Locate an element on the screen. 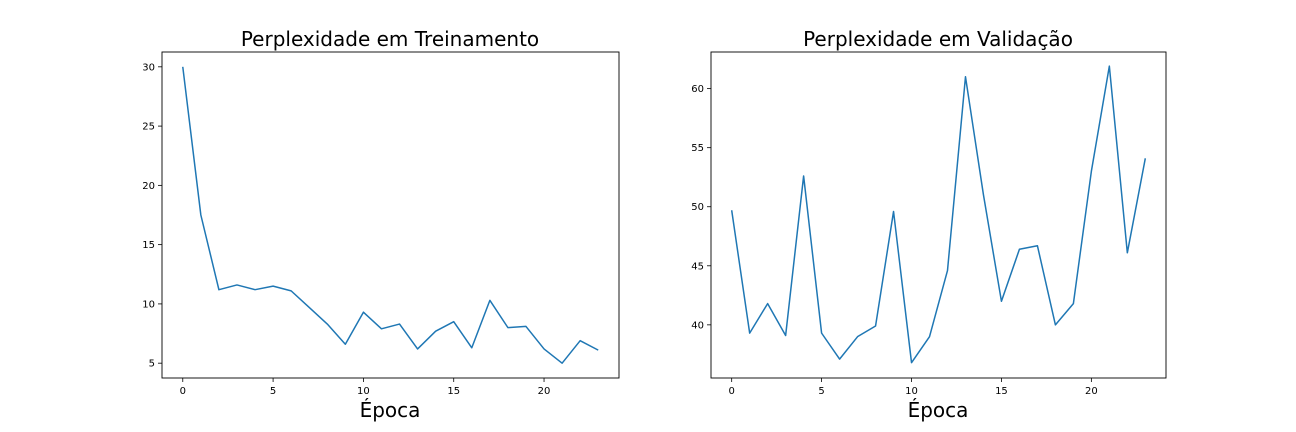  y-tick-label: 60 is located at coordinates (697, 89).